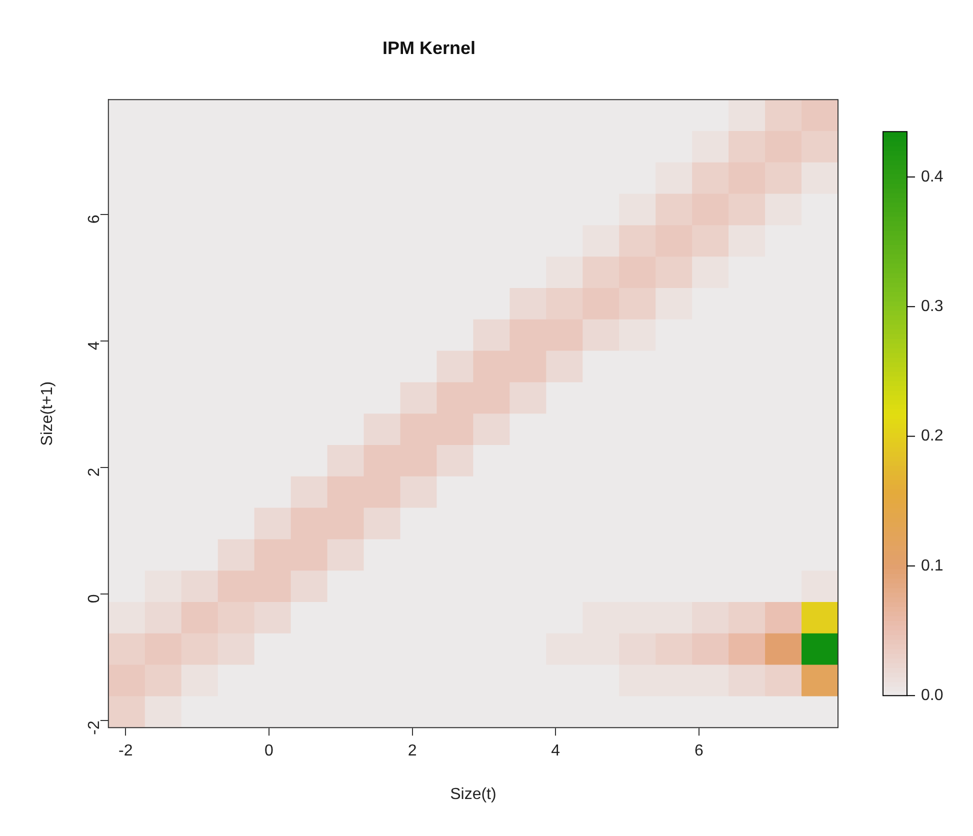 This screenshot has width=973, height=836. What do you see at coordinates (473, 794) in the screenshot?
I see `x-axis-title: Size(t)` at bounding box center [473, 794].